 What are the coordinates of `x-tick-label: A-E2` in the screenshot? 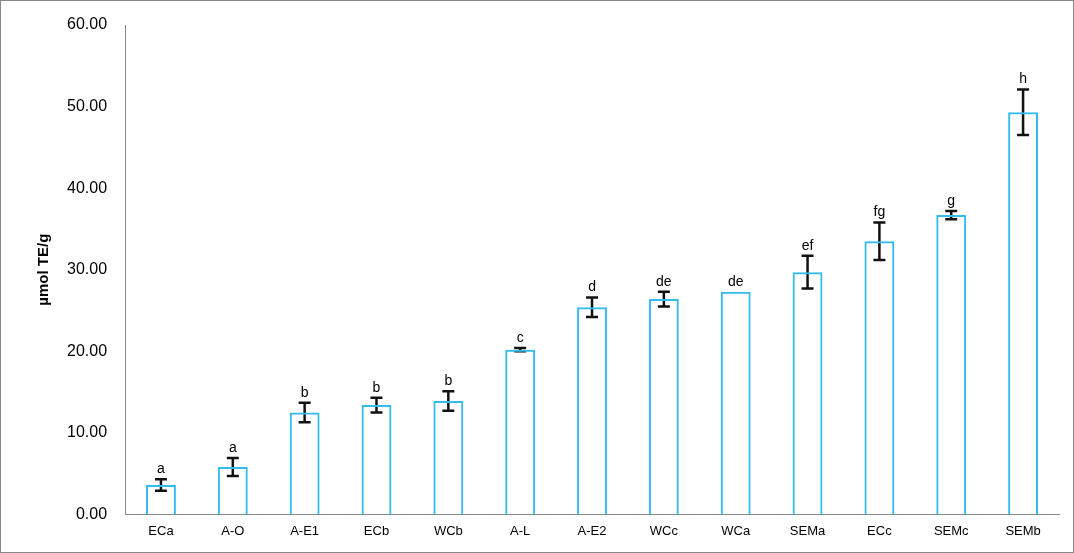 It's located at (592, 530).